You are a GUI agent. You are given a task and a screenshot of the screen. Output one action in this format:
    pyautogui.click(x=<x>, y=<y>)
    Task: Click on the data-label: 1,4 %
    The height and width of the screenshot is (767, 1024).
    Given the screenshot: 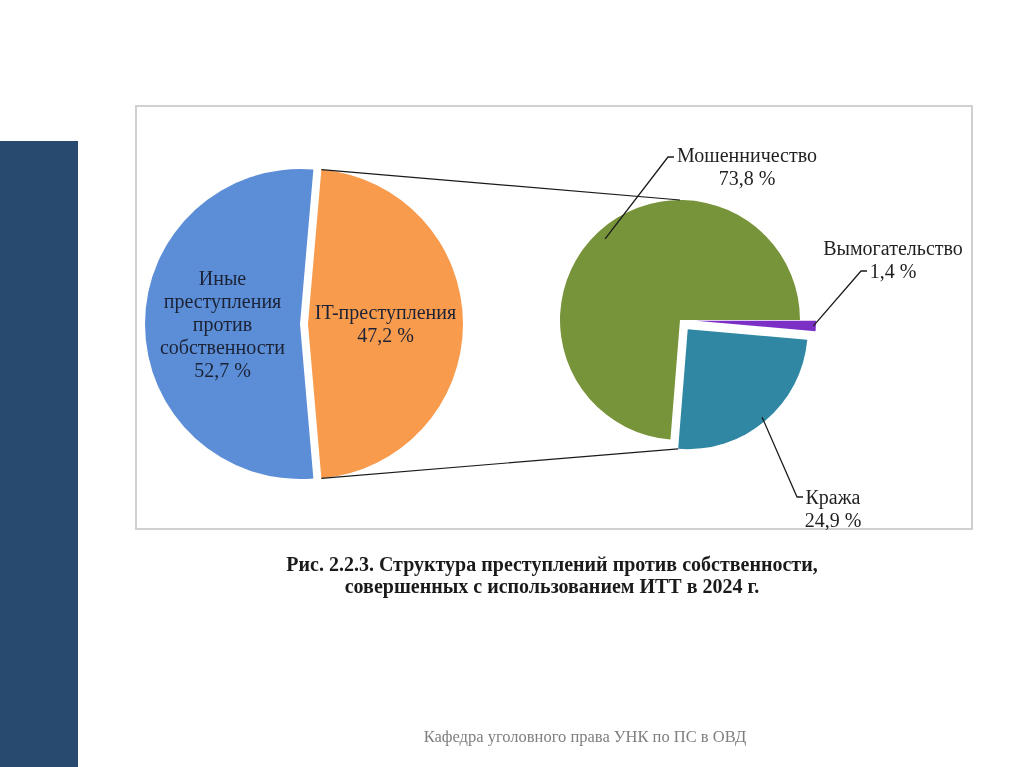 What is the action you would take?
    pyautogui.click(x=893, y=270)
    